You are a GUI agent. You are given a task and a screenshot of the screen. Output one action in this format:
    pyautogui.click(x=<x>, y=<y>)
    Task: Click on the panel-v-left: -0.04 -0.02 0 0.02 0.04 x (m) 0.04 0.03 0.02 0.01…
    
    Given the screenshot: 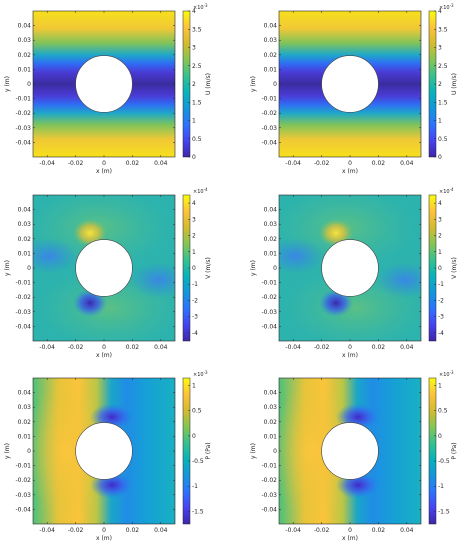 What is the action you would take?
    pyautogui.click(x=108, y=273)
    